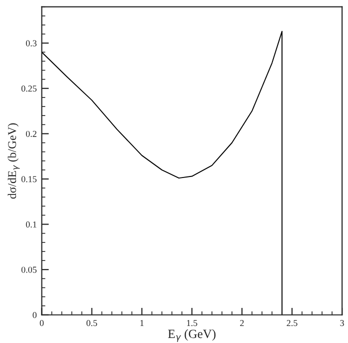 The width and height of the screenshot is (348, 343). I want to click on x-axis-title: E$_{γ}$ (GeV), so click(192, 335).